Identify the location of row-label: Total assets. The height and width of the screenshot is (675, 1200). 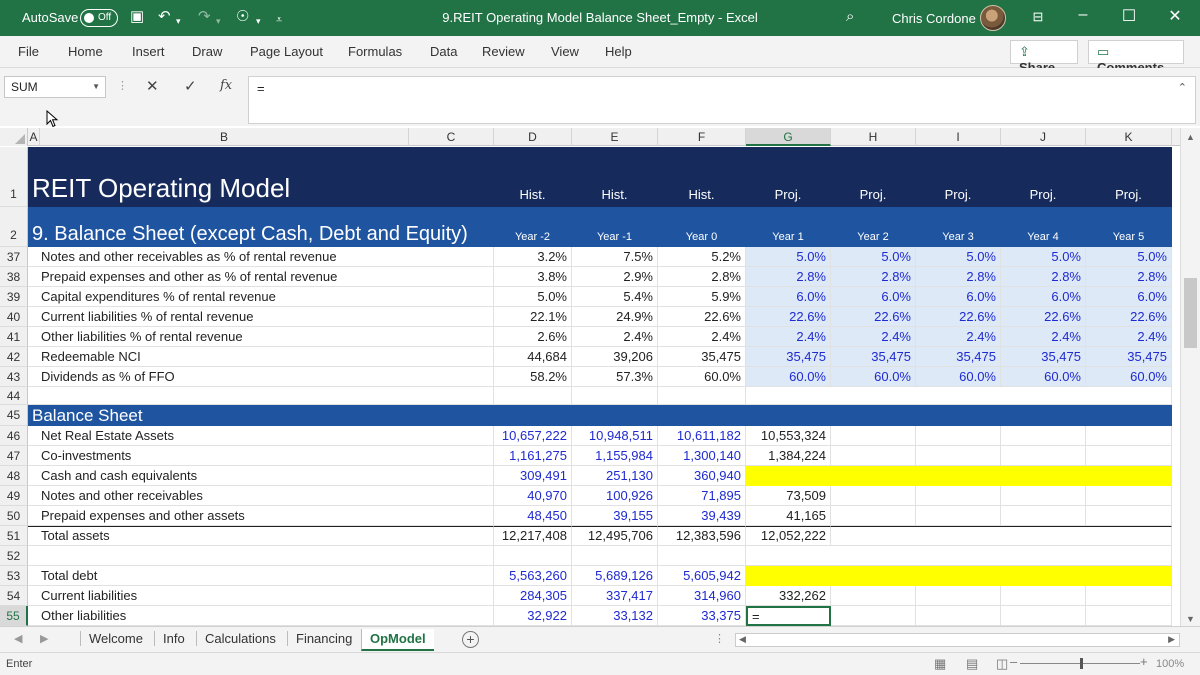
(261, 536).